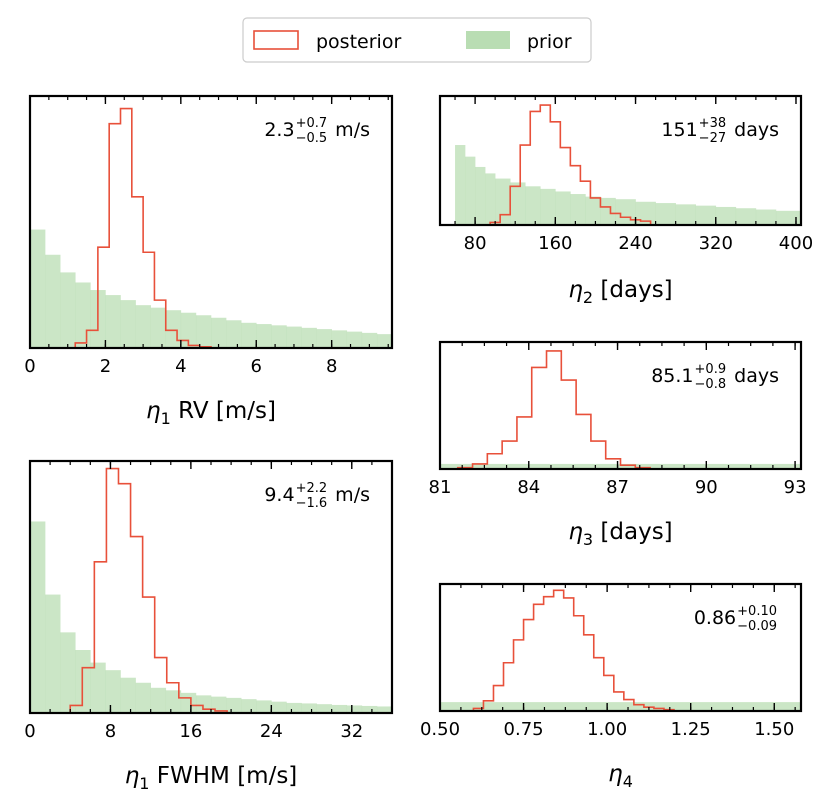 This screenshot has width=831, height=812. I want to click on annotation: 9.4 m/s, so click(317, 495).